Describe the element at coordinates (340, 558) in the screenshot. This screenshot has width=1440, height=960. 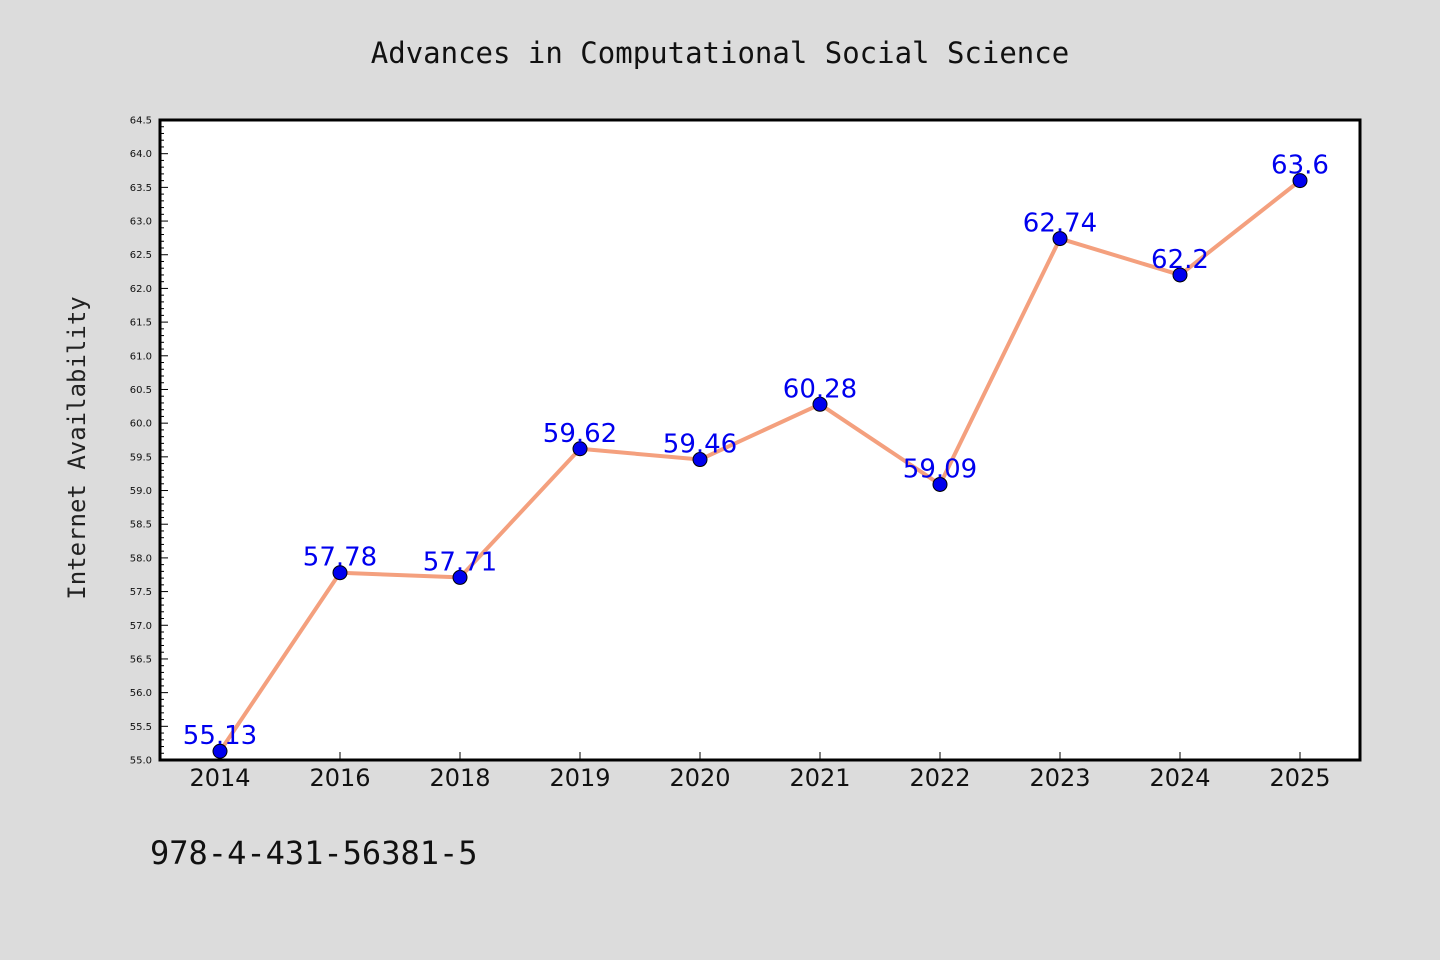
I see `data-label: 57.78` at that location.